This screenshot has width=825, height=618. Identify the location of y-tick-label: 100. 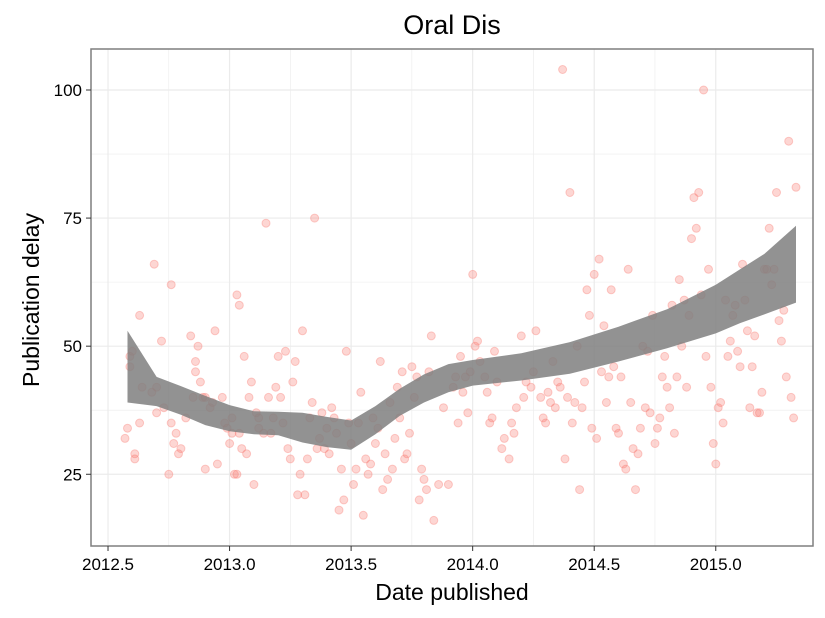
(68, 90).